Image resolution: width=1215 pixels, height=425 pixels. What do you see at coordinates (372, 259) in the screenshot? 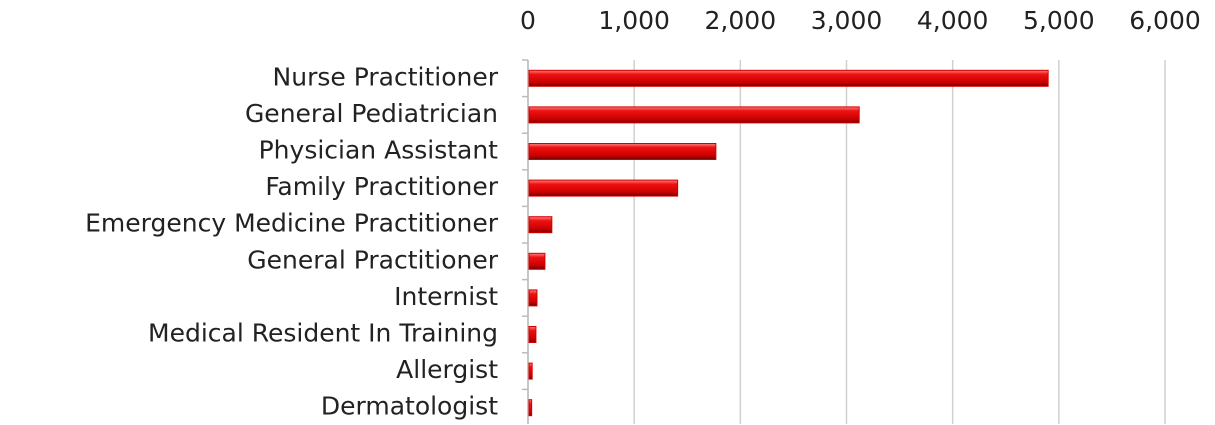
I see `y-tick-label: General Practitioner` at bounding box center [372, 259].